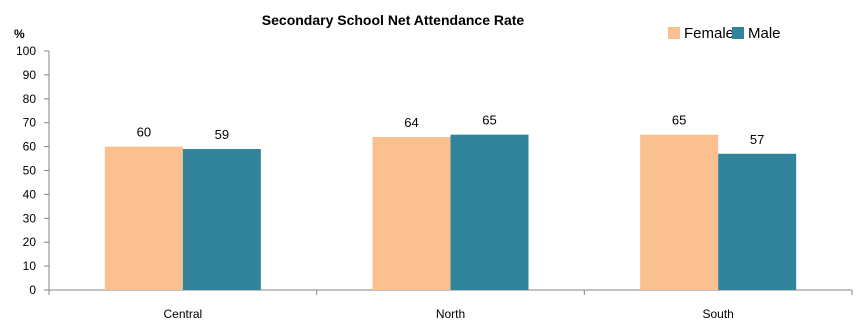  Describe the element at coordinates (674, 33) in the screenshot. I see `legend-swatch-female` at that location.